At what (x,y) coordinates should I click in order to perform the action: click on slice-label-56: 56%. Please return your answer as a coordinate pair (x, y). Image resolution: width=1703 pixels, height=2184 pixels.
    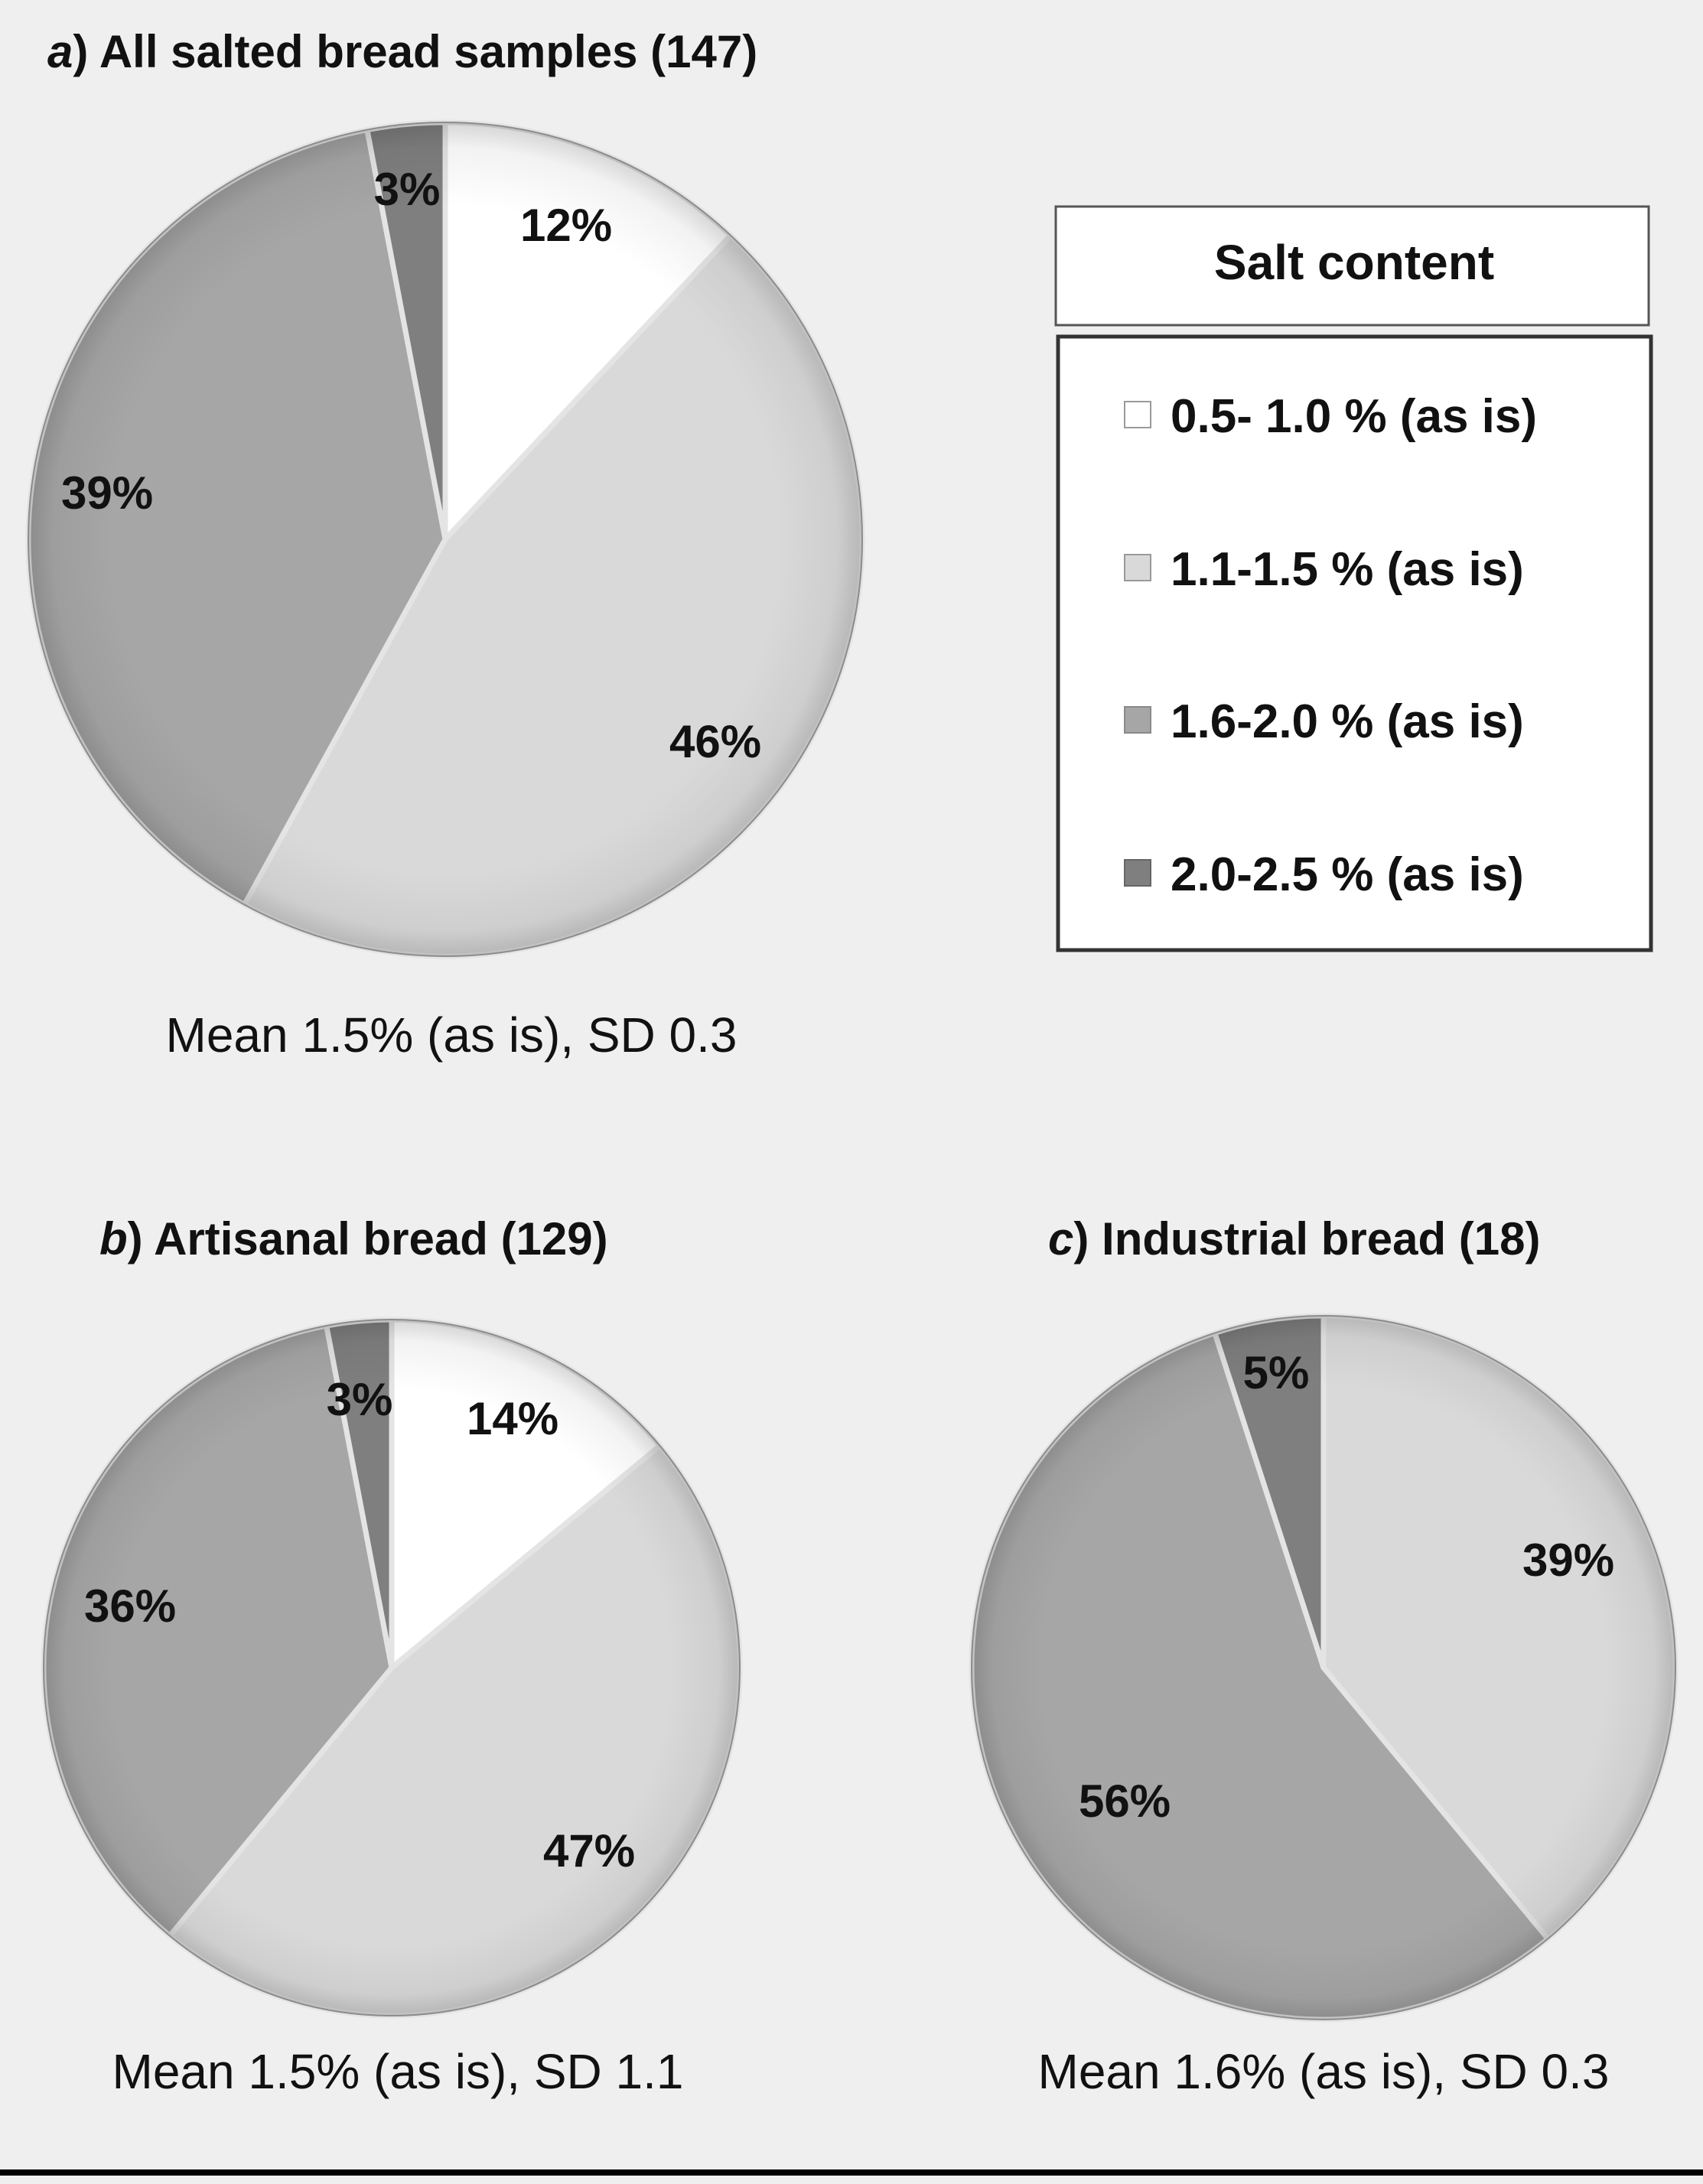
    Looking at the image, I should click on (1125, 1802).